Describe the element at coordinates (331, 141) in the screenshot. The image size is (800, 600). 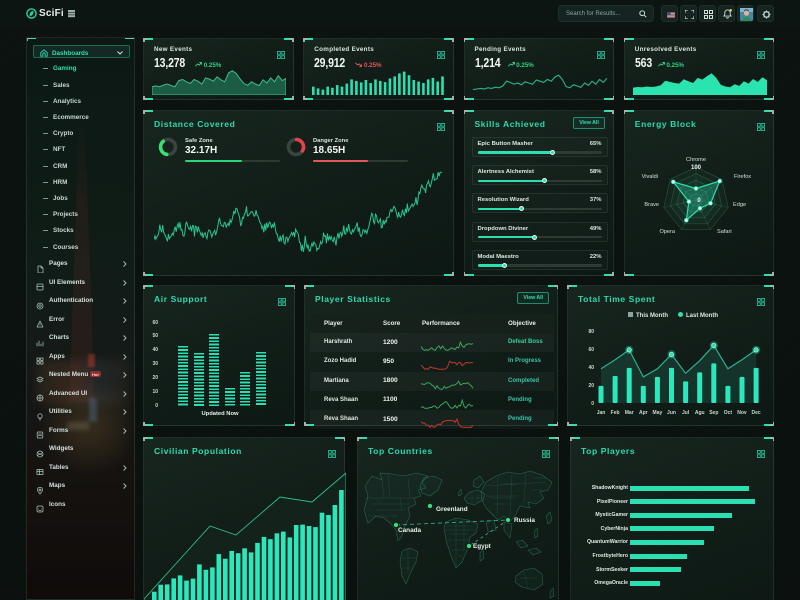
I see `svg-text: Danger Zone` at that location.